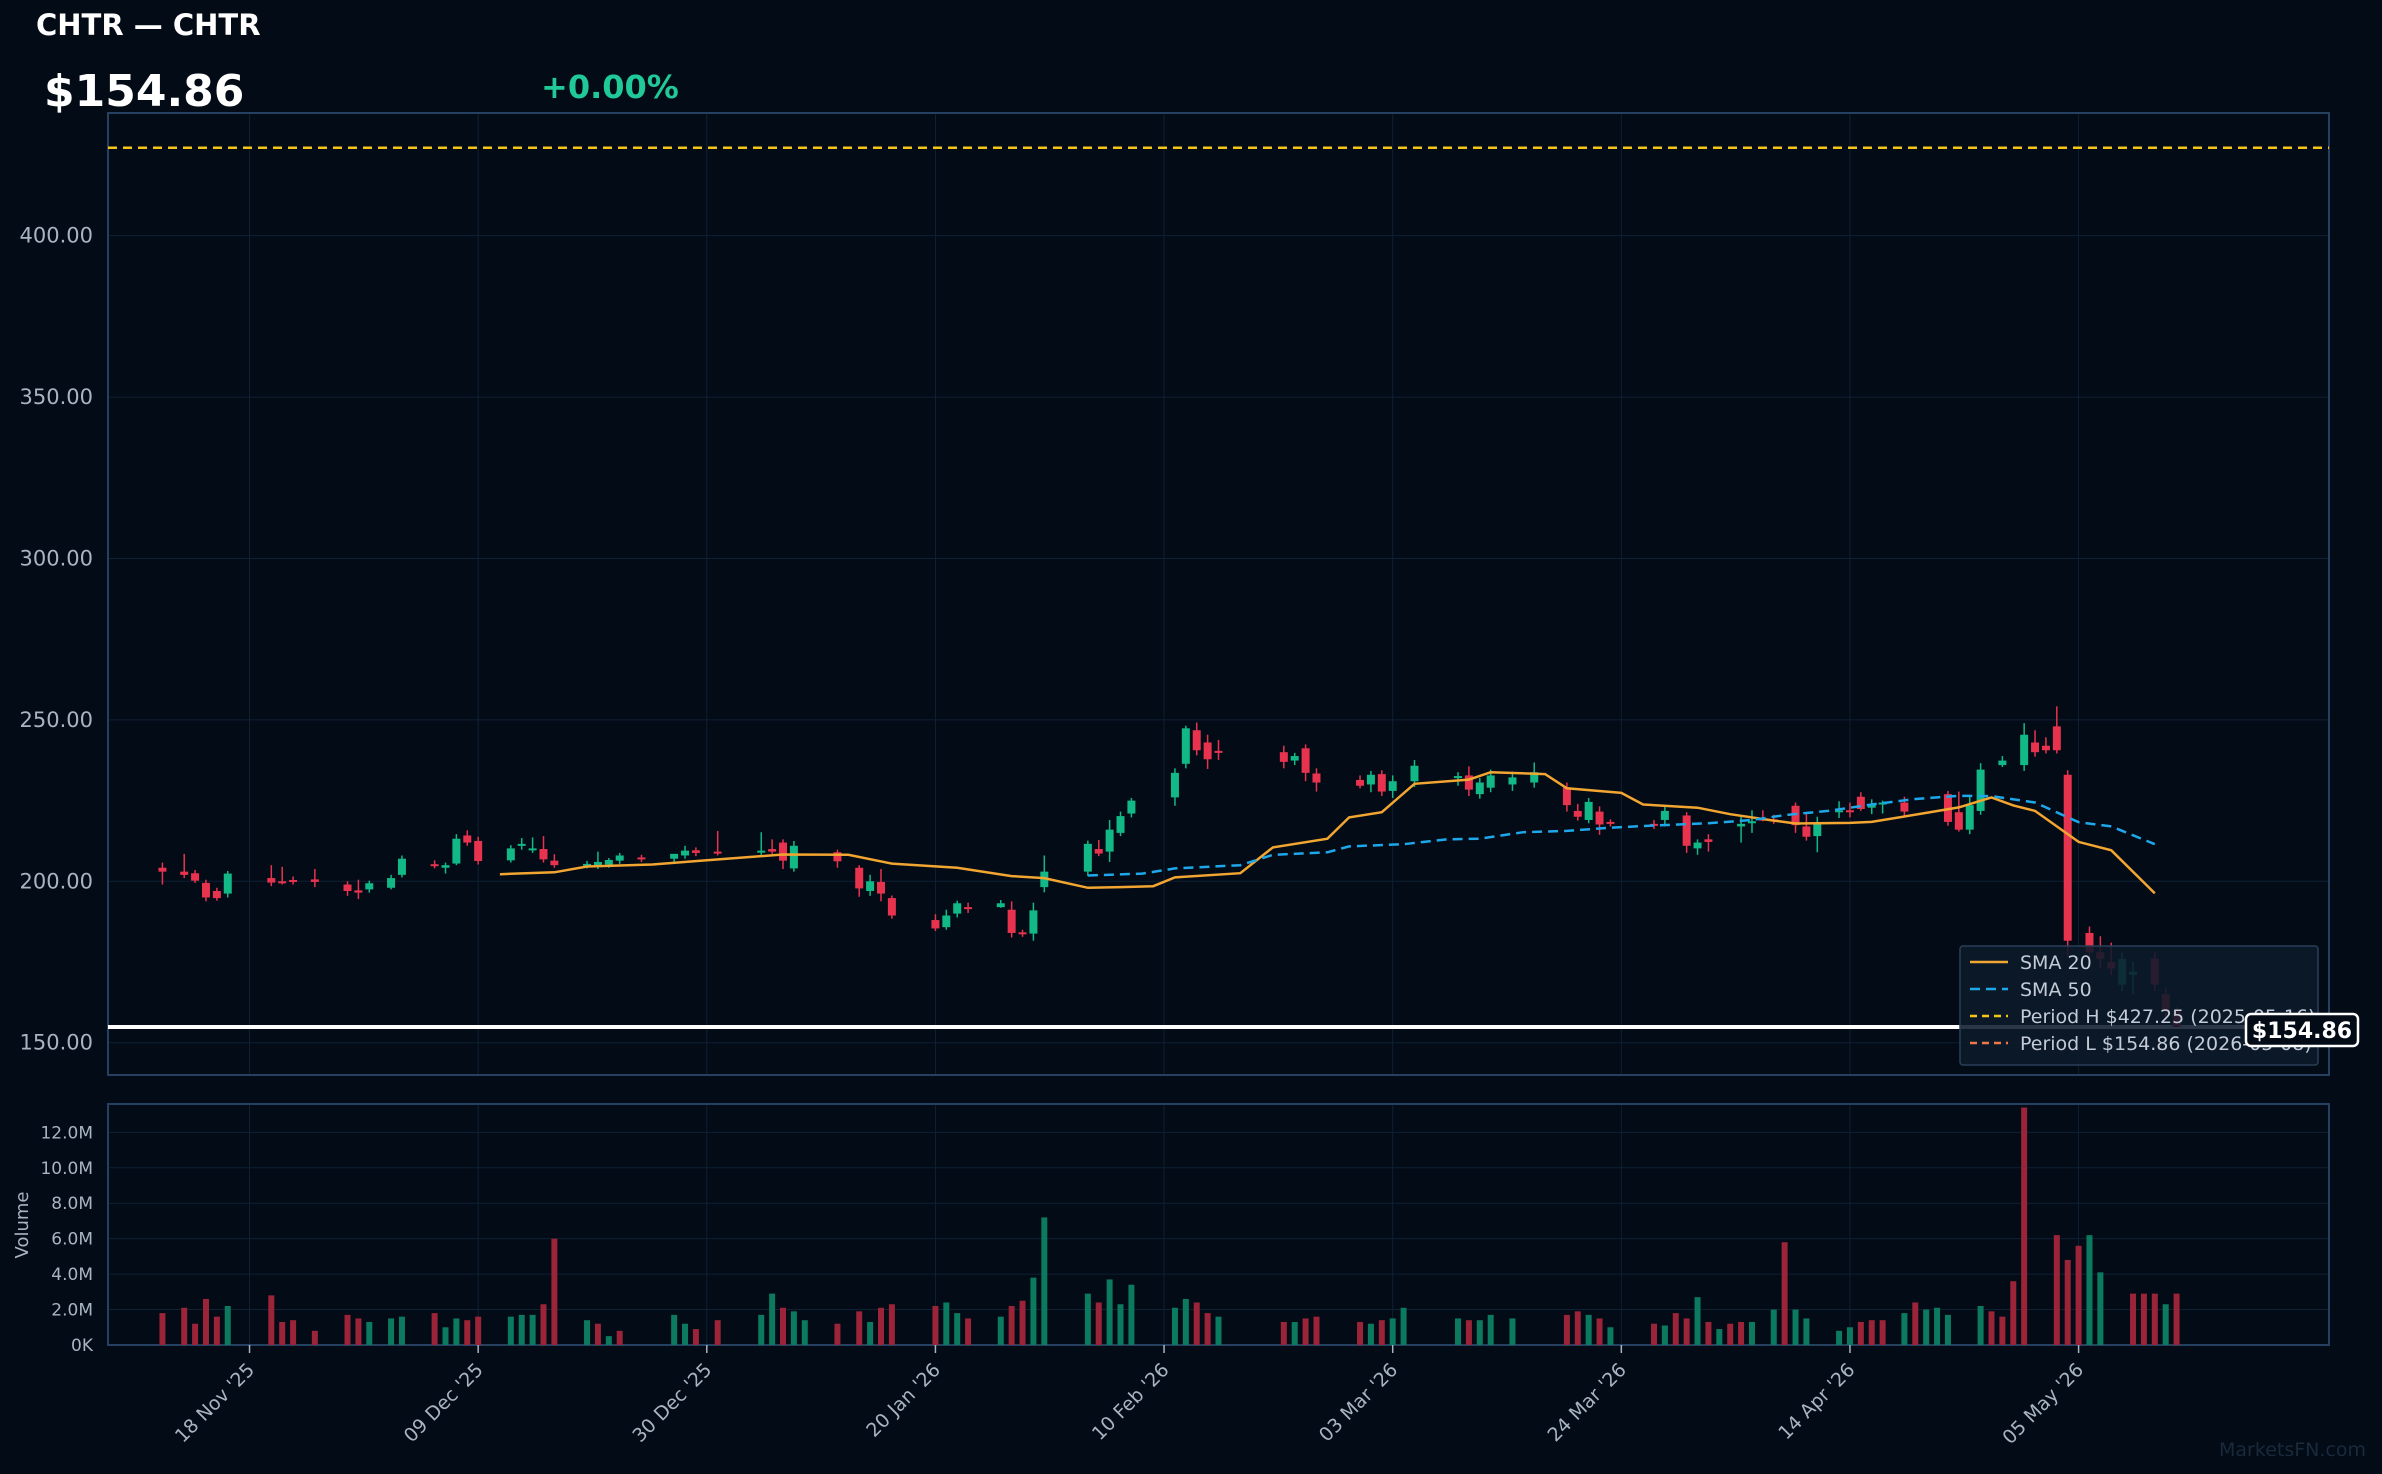 The image size is (2382, 1474). I want to click on volume-axis-ticks: 0K 2.0M 4.0M 6.0M 8.0M 10.0M 12.0M, so click(66, 1239).